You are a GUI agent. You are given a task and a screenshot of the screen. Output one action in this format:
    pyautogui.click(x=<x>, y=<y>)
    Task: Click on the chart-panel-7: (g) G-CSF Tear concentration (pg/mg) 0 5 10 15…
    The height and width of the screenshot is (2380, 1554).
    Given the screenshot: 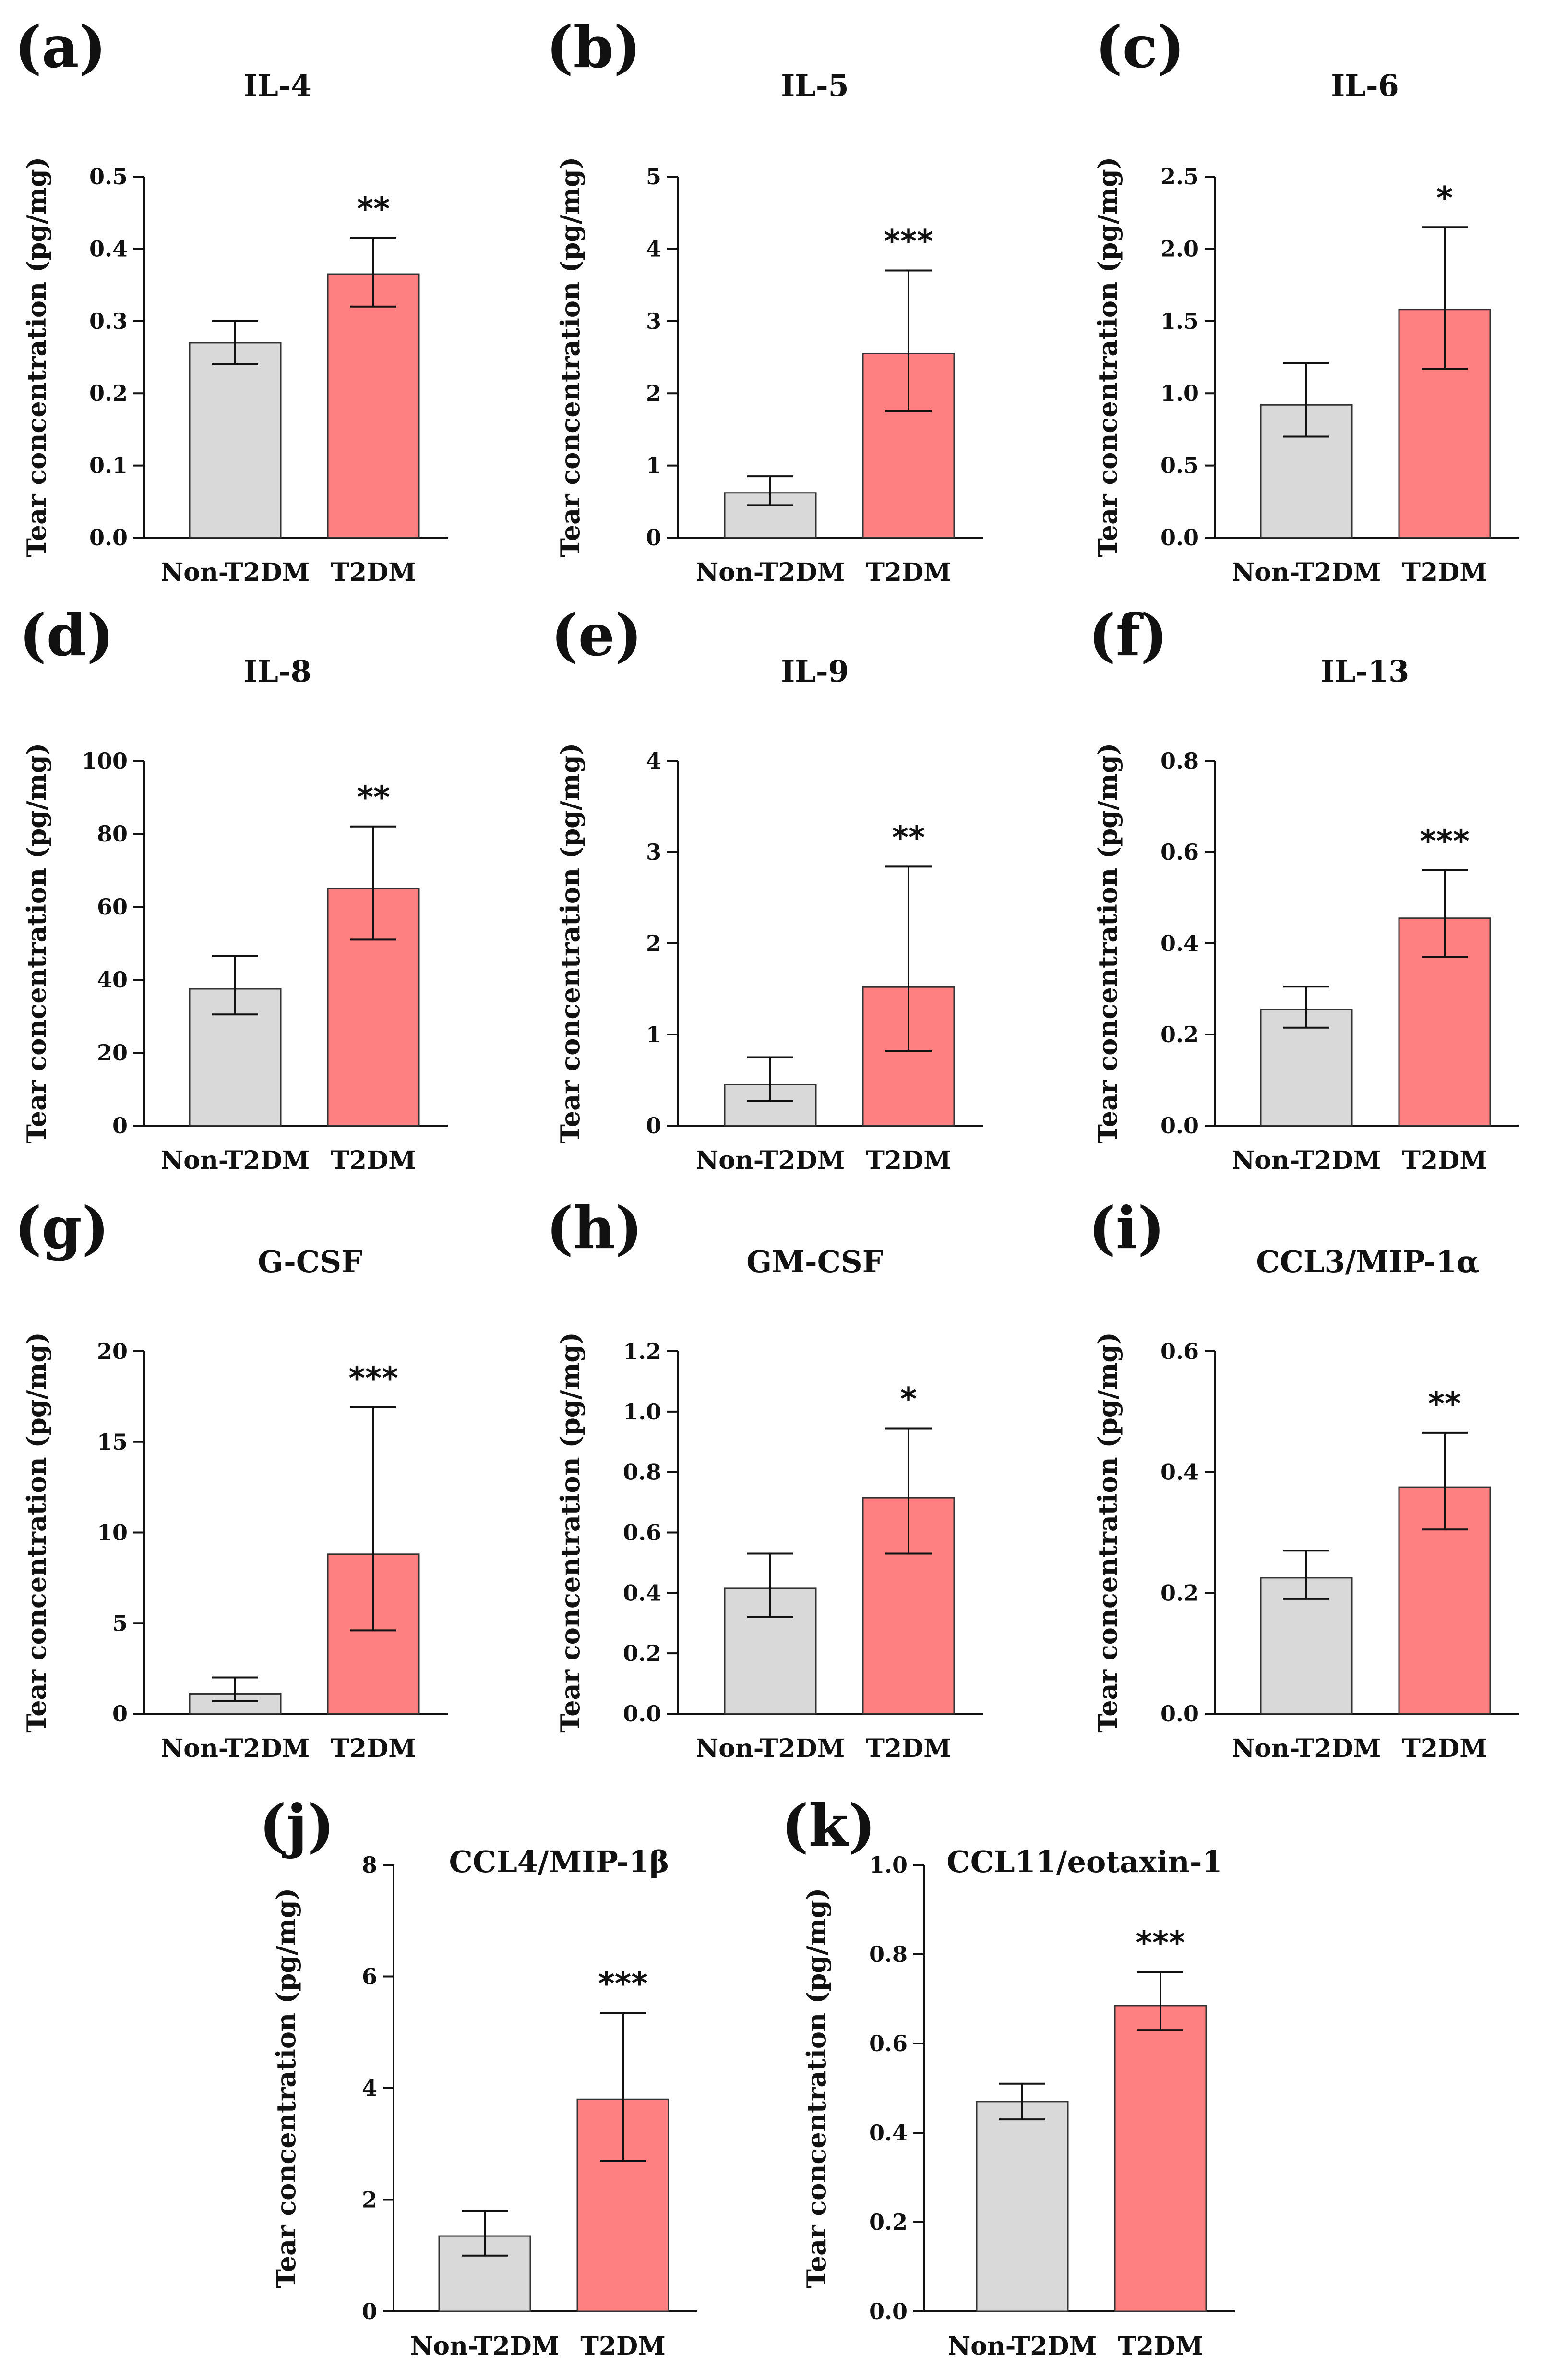 What is the action you would take?
    pyautogui.click(x=231, y=1479)
    